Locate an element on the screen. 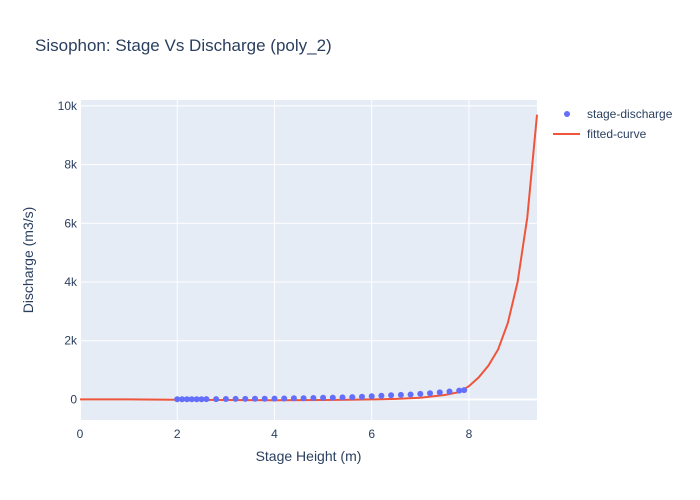 The width and height of the screenshot is (700, 500). chart-title: Sisophon: Stage Vs Discharge (poly_2) is located at coordinates (183, 45).